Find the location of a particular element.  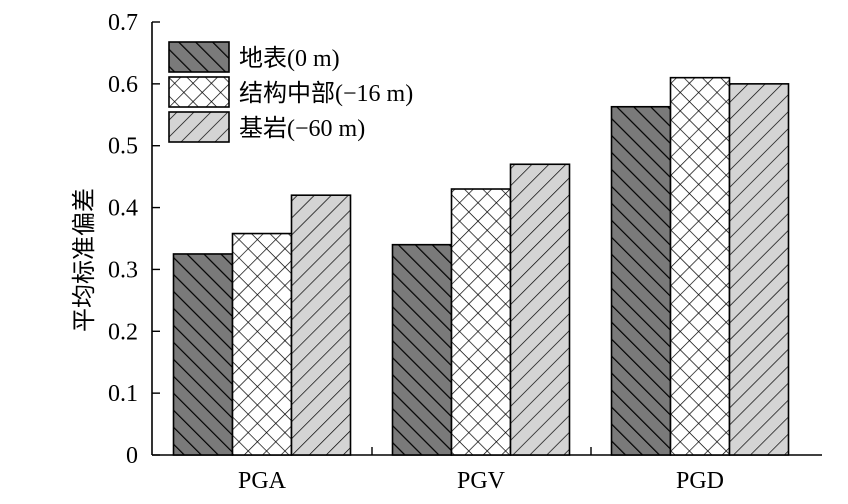

legend-label: 基岩(−60 m) is located at coordinates (302, 128).